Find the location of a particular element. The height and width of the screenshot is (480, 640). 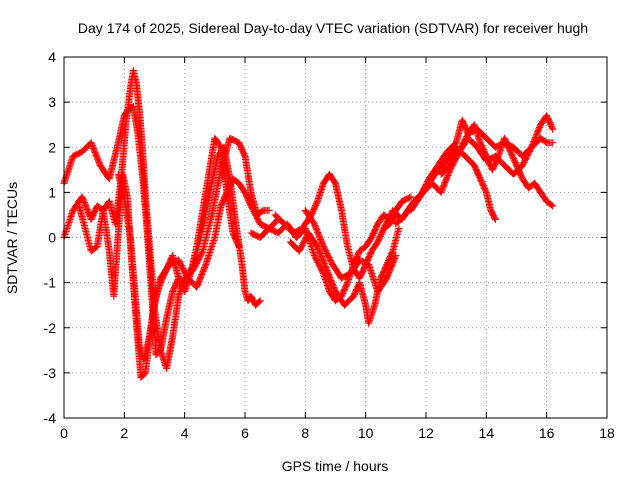

x-tick-label: 0 is located at coordinates (64, 433).